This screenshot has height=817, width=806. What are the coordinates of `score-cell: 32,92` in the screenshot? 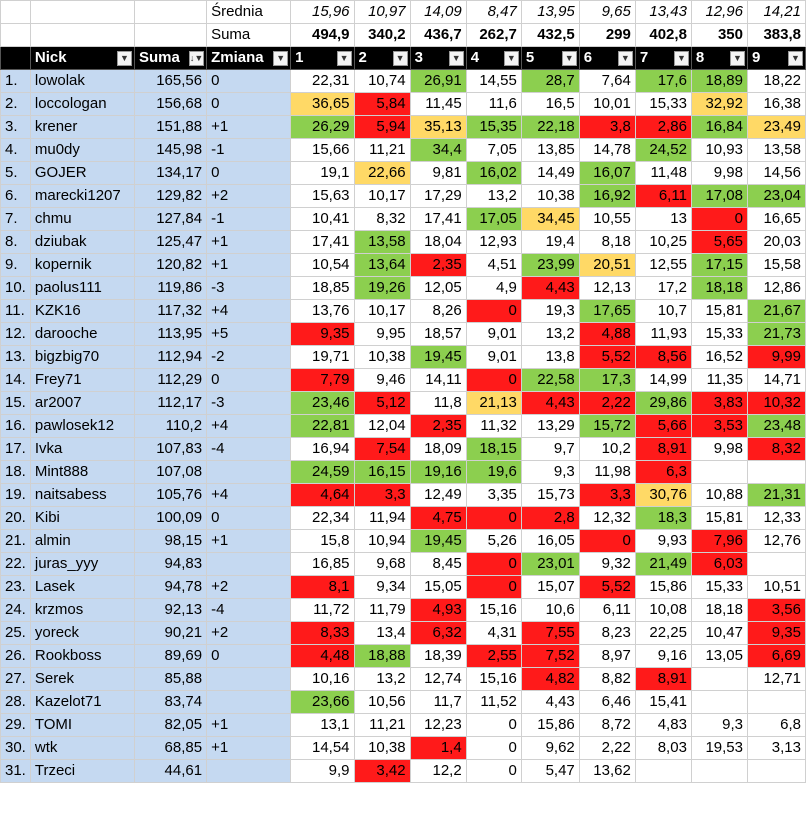 It's located at (719, 104).